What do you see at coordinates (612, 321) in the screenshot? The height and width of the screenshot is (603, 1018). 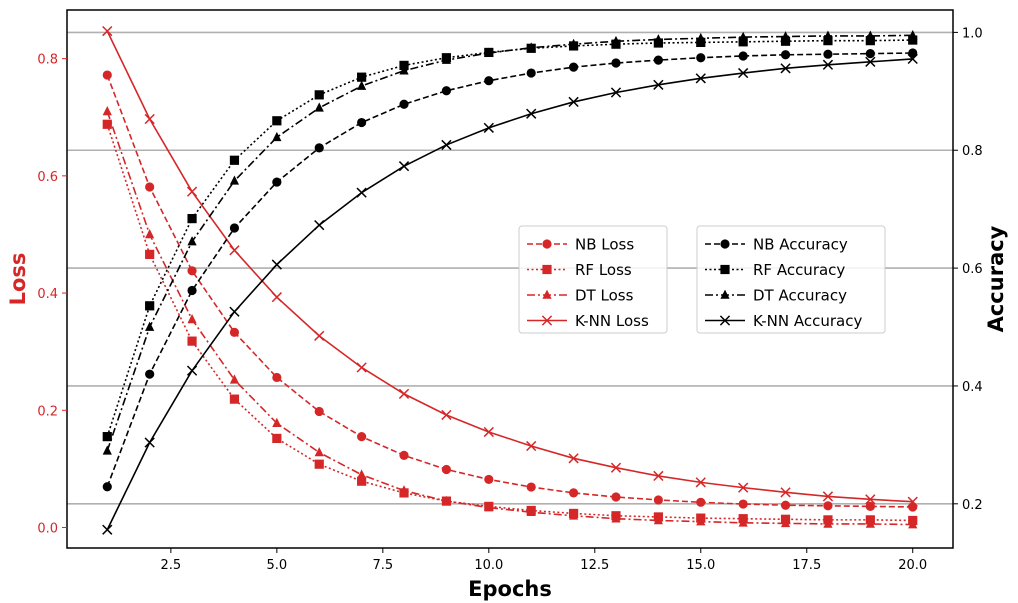 I see `legend-label: K-NN Loss` at bounding box center [612, 321].